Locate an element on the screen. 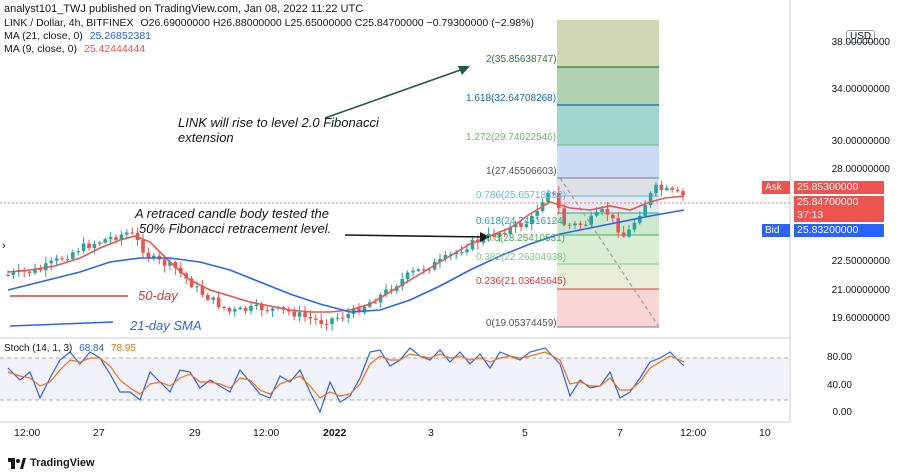  fib-label-0: 0(19.05374459) is located at coordinates (521, 323).